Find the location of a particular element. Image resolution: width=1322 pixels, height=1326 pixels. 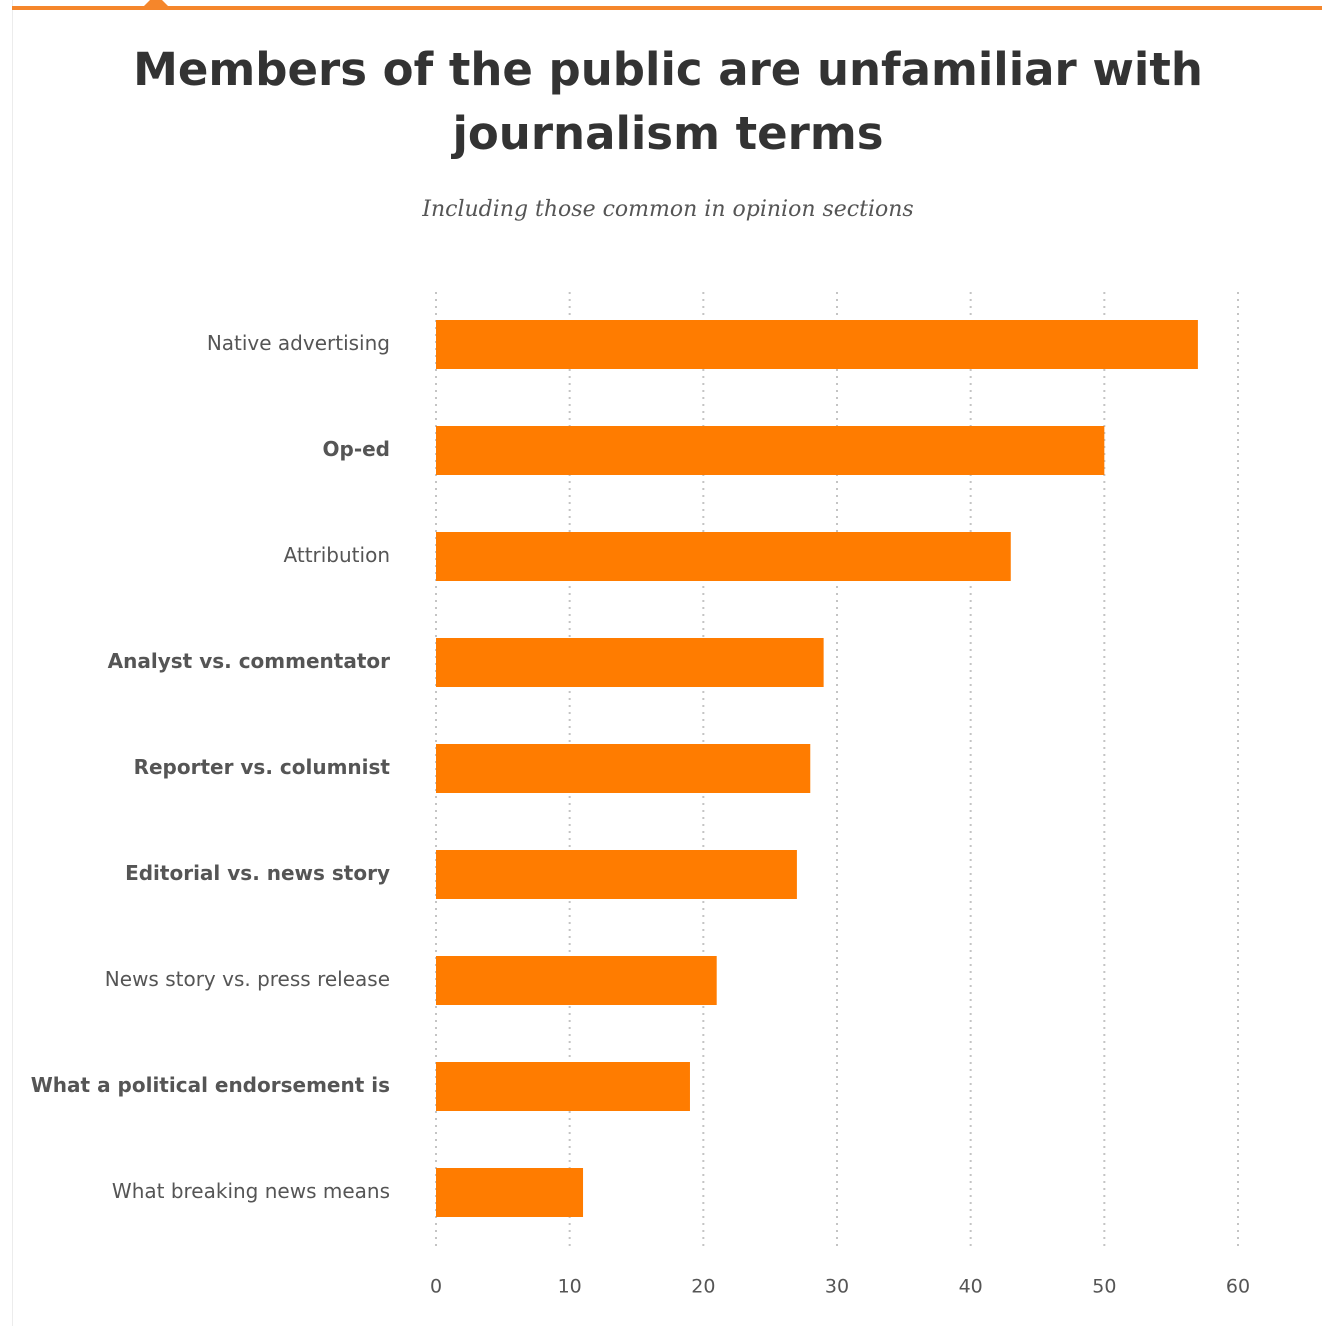

x-tick-label: 60 is located at coordinates (1238, 1287).